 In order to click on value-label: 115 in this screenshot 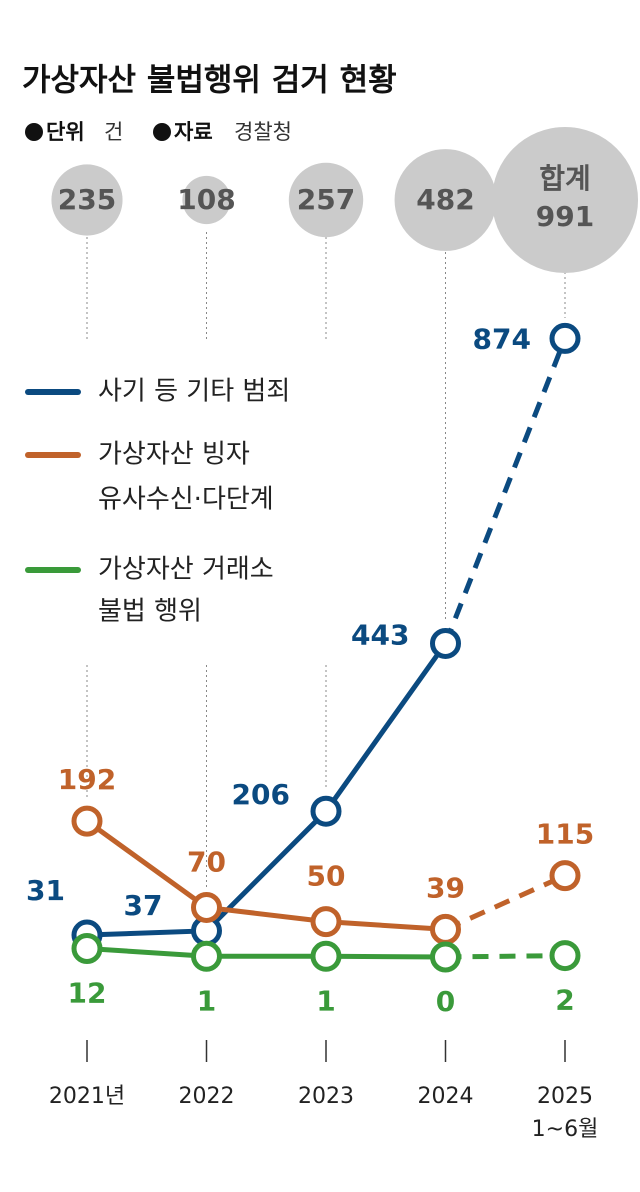, I will do `click(565, 834)`.